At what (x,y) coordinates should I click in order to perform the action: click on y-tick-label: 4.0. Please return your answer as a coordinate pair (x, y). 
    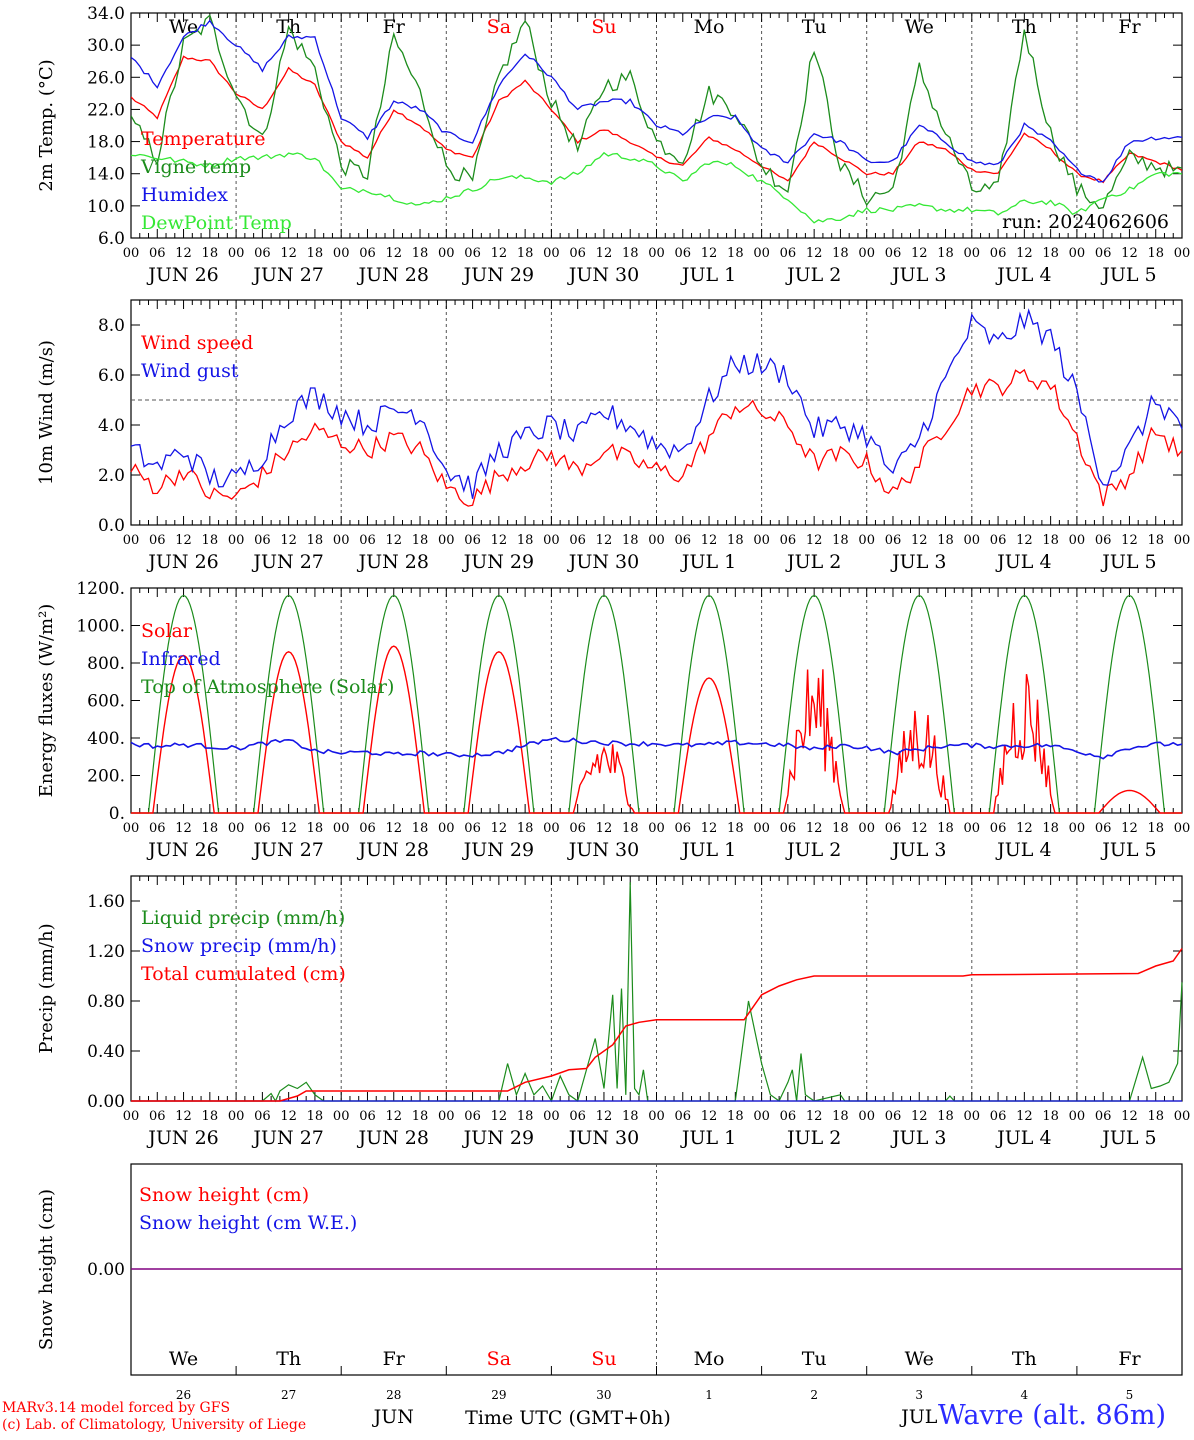
    Looking at the image, I should click on (111, 426).